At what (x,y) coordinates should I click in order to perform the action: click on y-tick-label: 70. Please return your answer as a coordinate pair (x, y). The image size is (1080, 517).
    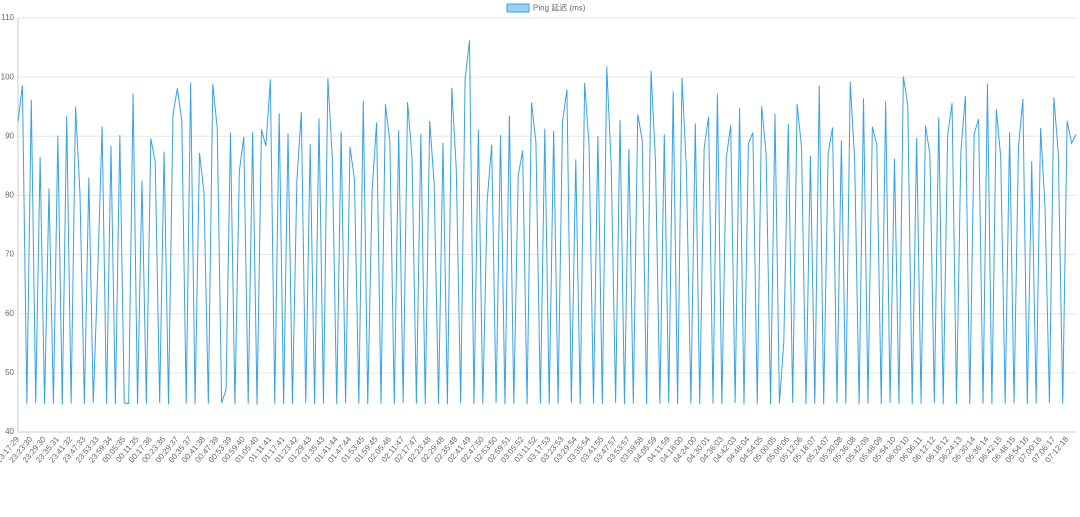
    Looking at the image, I should click on (9, 254).